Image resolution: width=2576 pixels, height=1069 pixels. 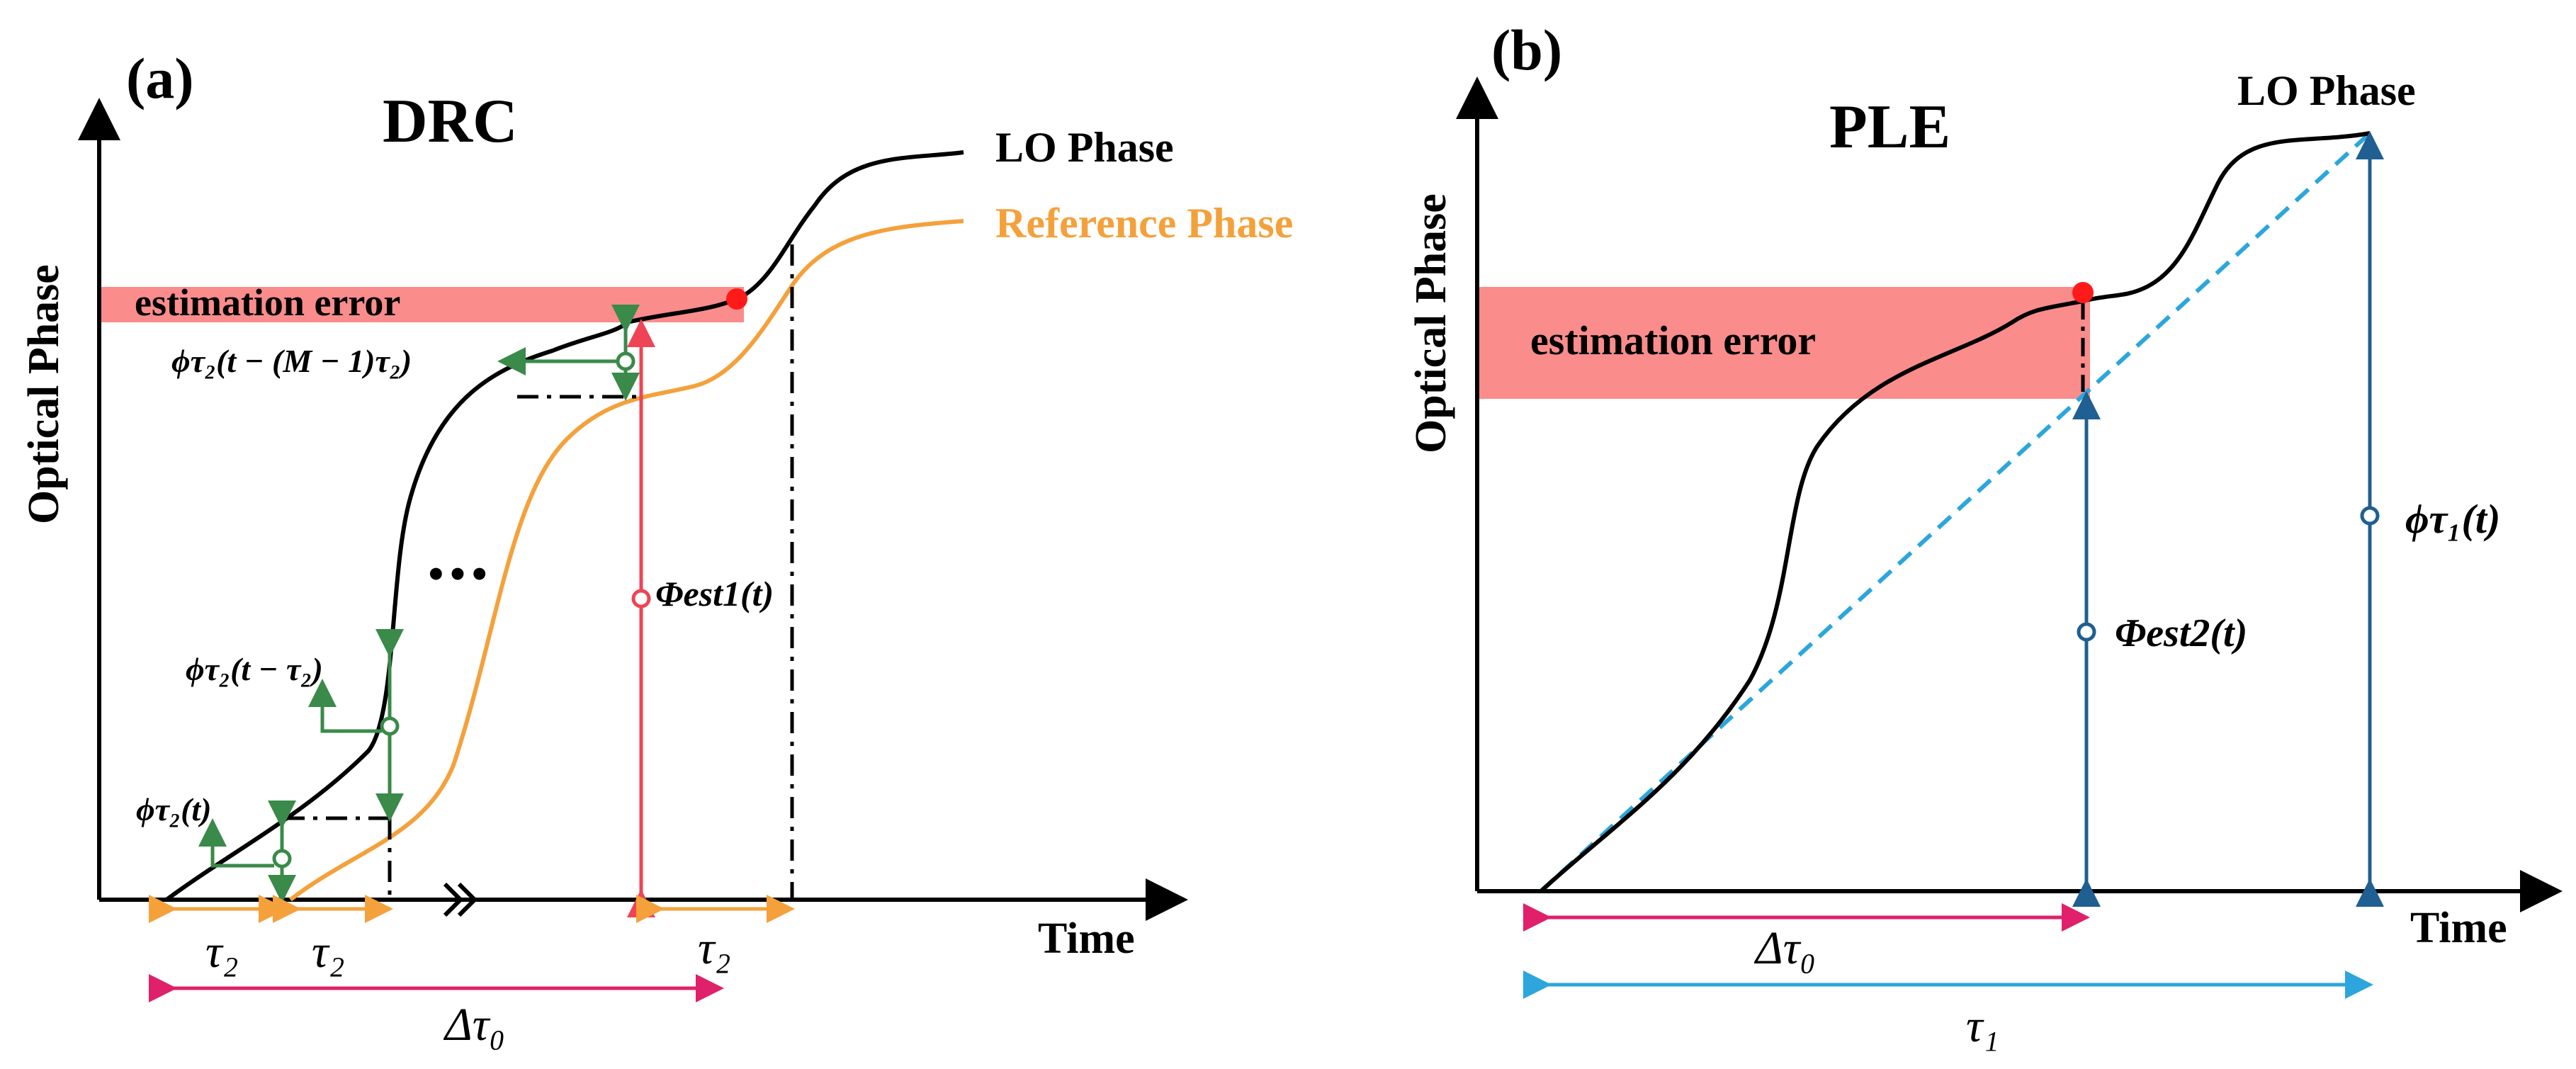 I want to click on phi-est1-marker, so click(x=641, y=599).